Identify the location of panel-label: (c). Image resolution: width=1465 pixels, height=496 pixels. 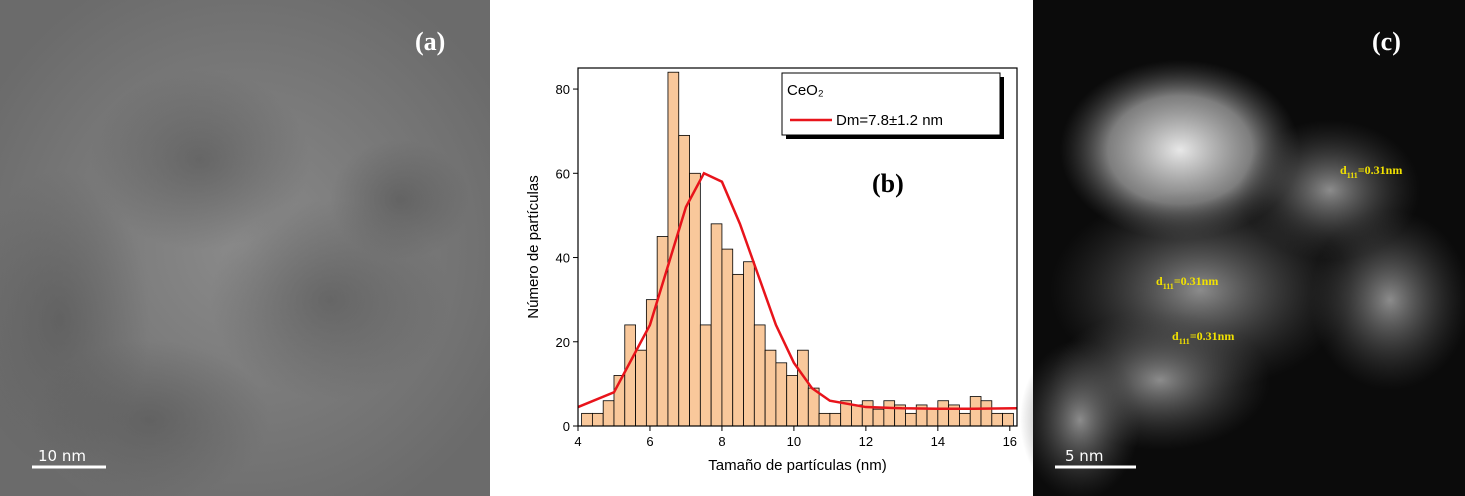
(1386, 41).